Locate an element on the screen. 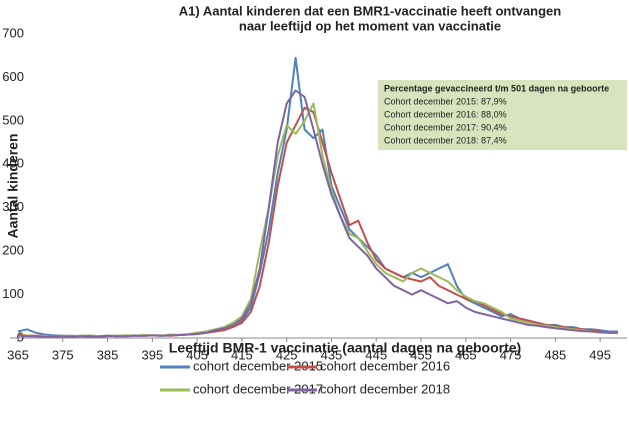 The width and height of the screenshot is (629, 427). annotation-line: Cohort december 2015: 87,9% is located at coordinates (445, 101).